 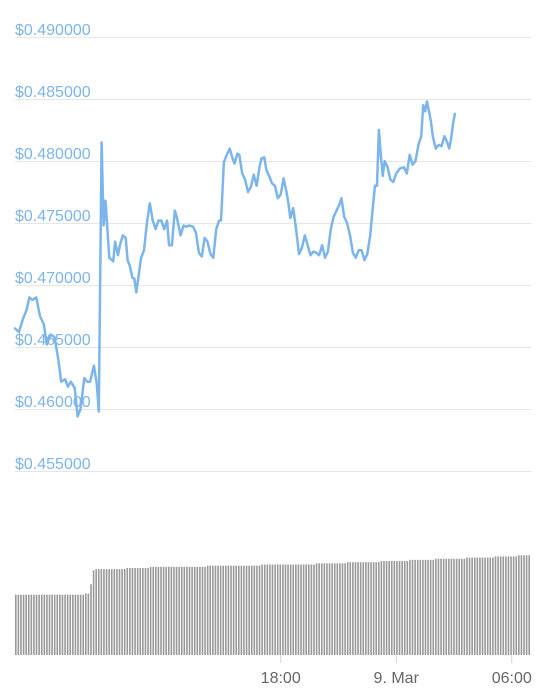 I want to click on y-tick-label: $0.480000, so click(x=53, y=154).